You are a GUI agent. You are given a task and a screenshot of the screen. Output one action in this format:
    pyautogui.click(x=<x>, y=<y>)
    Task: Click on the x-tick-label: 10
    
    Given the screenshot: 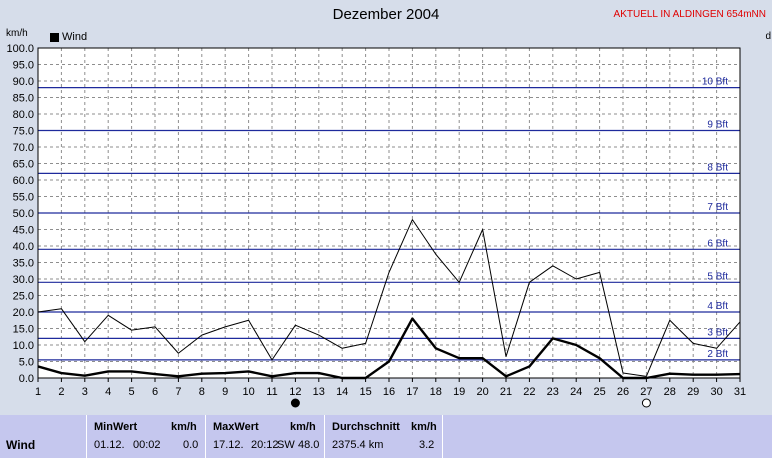 What is the action you would take?
    pyautogui.click(x=248, y=392)
    